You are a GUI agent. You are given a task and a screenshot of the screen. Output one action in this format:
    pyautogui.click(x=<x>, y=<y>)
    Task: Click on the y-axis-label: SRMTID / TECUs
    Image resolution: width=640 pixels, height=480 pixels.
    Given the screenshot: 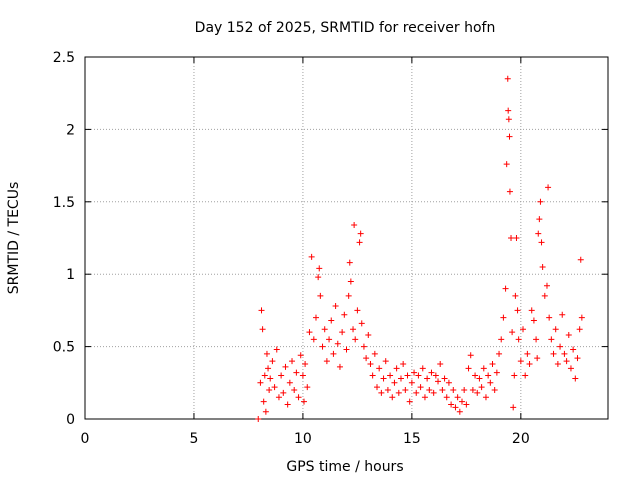 What is the action you would take?
    pyautogui.click(x=14, y=238)
    